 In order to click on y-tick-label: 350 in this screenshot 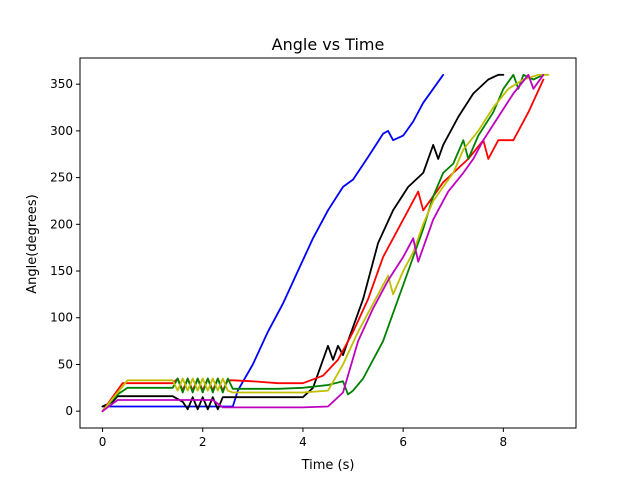, I will do `click(61, 84)`.